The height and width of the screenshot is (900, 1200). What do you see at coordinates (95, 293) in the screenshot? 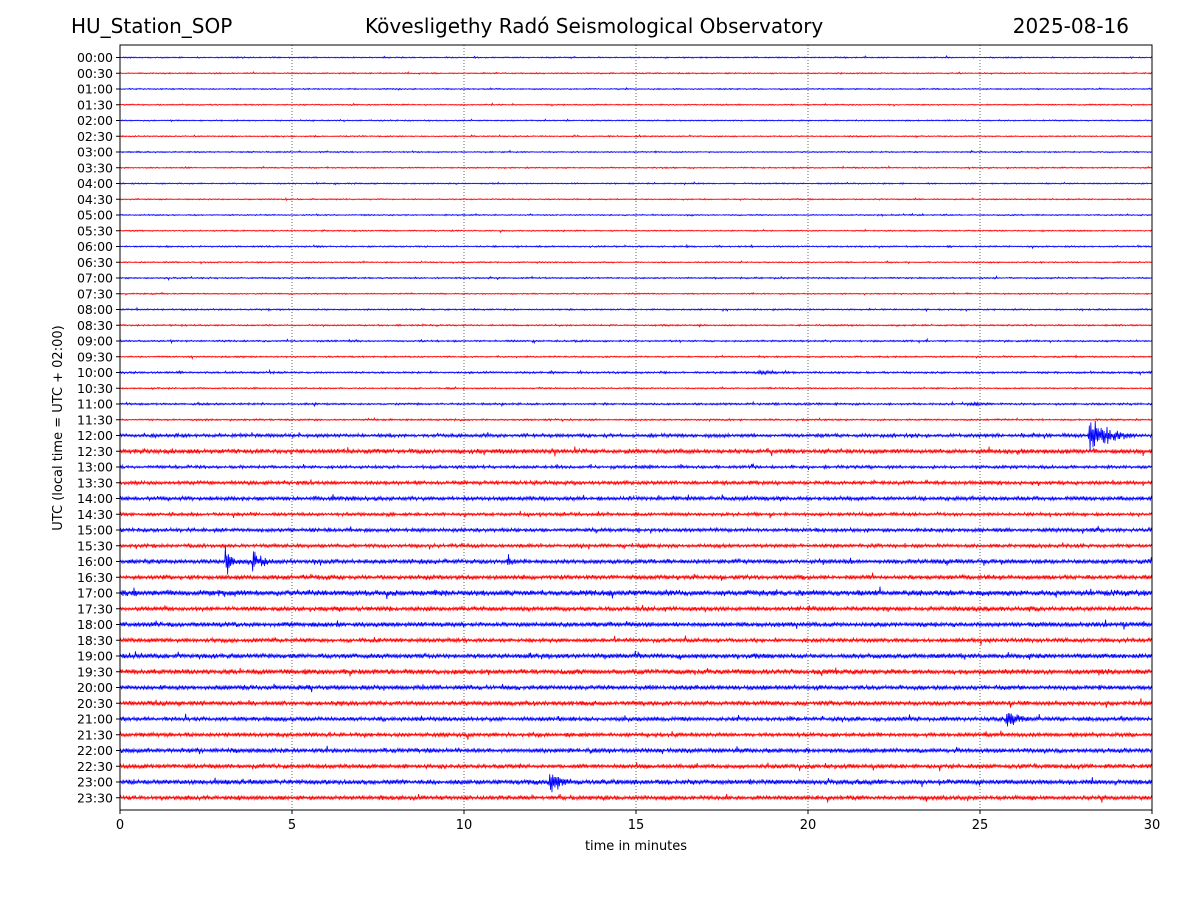
I see `y-tick-label: 07:30` at bounding box center [95, 293].